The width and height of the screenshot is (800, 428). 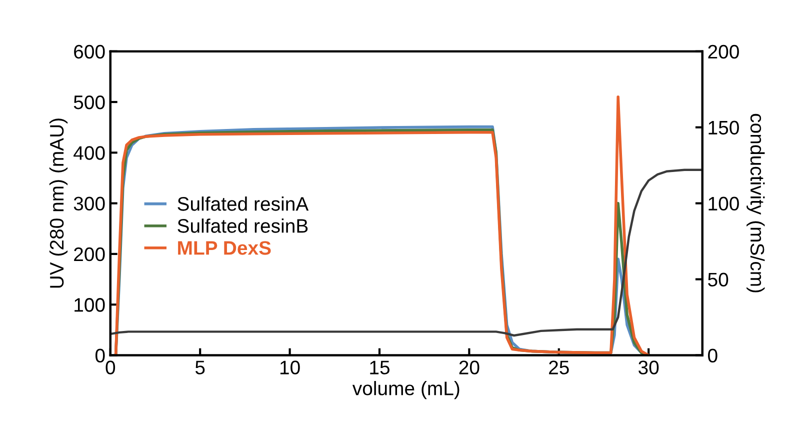 What do you see at coordinates (648, 367) in the screenshot?
I see `x-tick-label: 30` at bounding box center [648, 367].